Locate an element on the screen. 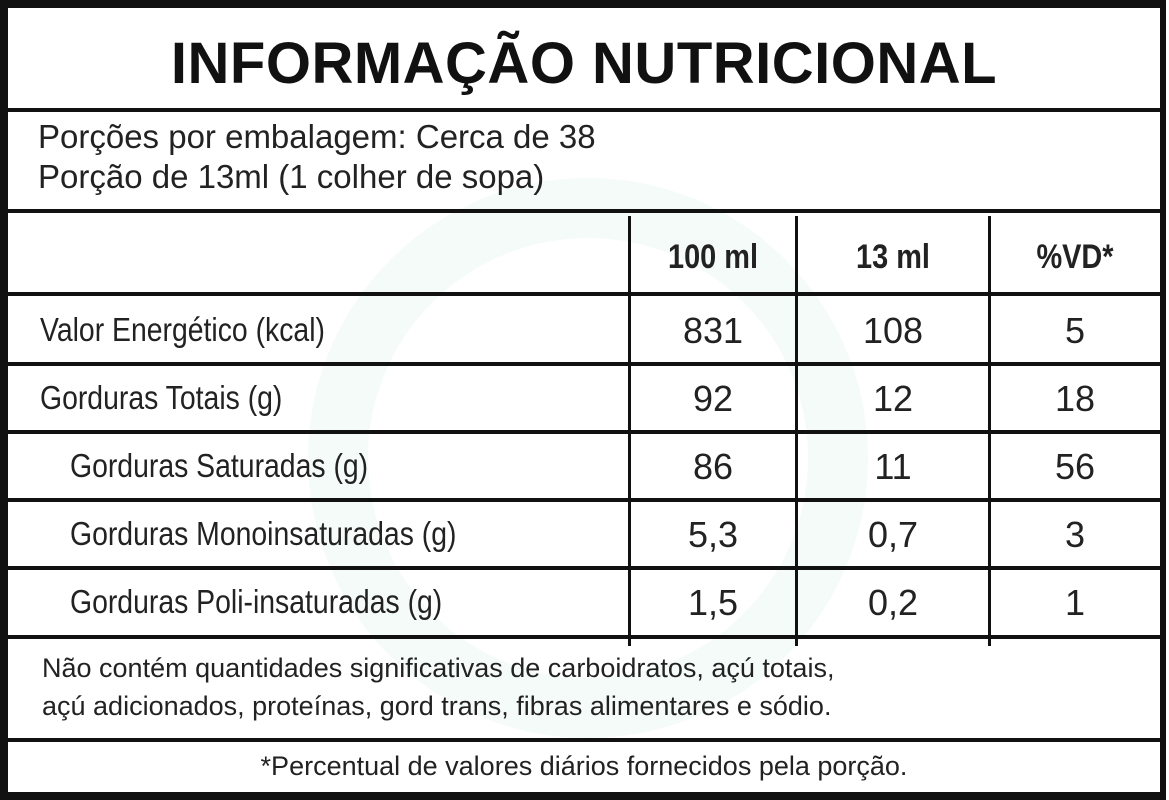  value-100ml: 831 is located at coordinates (713, 330).